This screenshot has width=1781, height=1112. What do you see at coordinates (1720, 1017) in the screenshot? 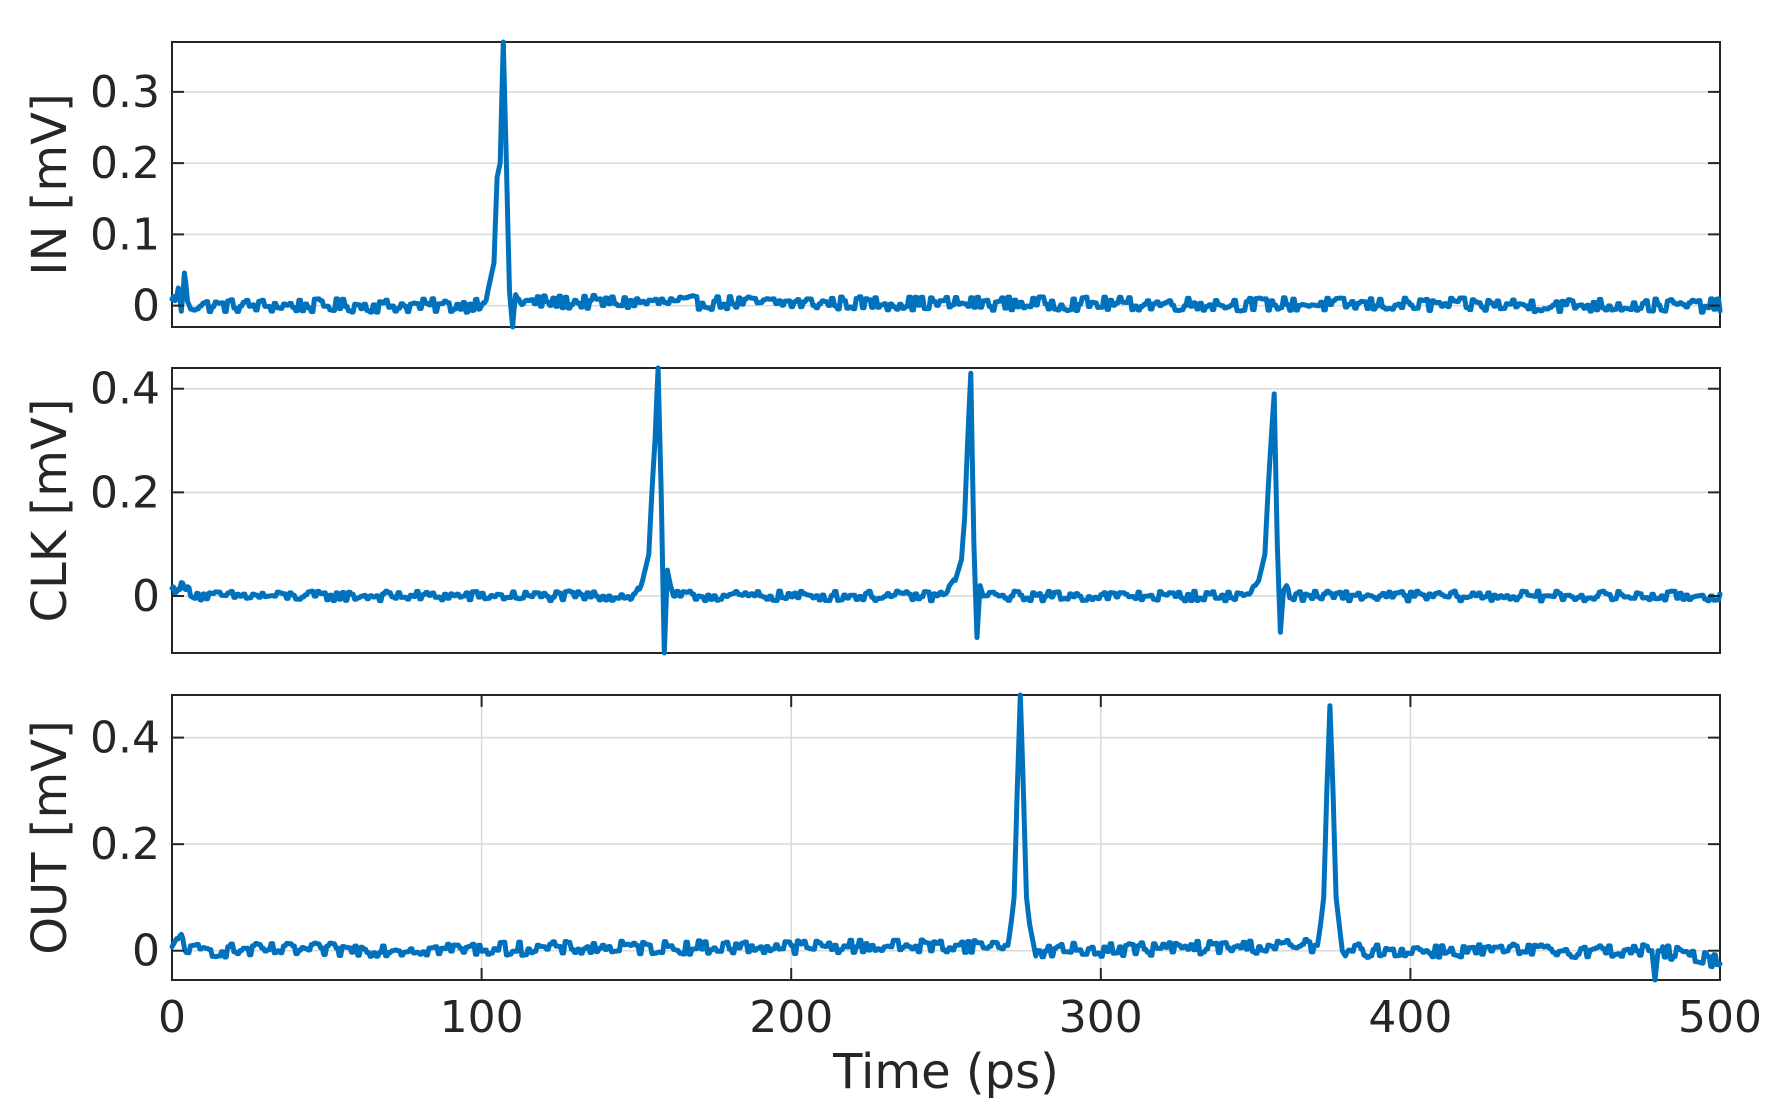
I see `panel-out-xtick-label: 500` at bounding box center [1720, 1017].